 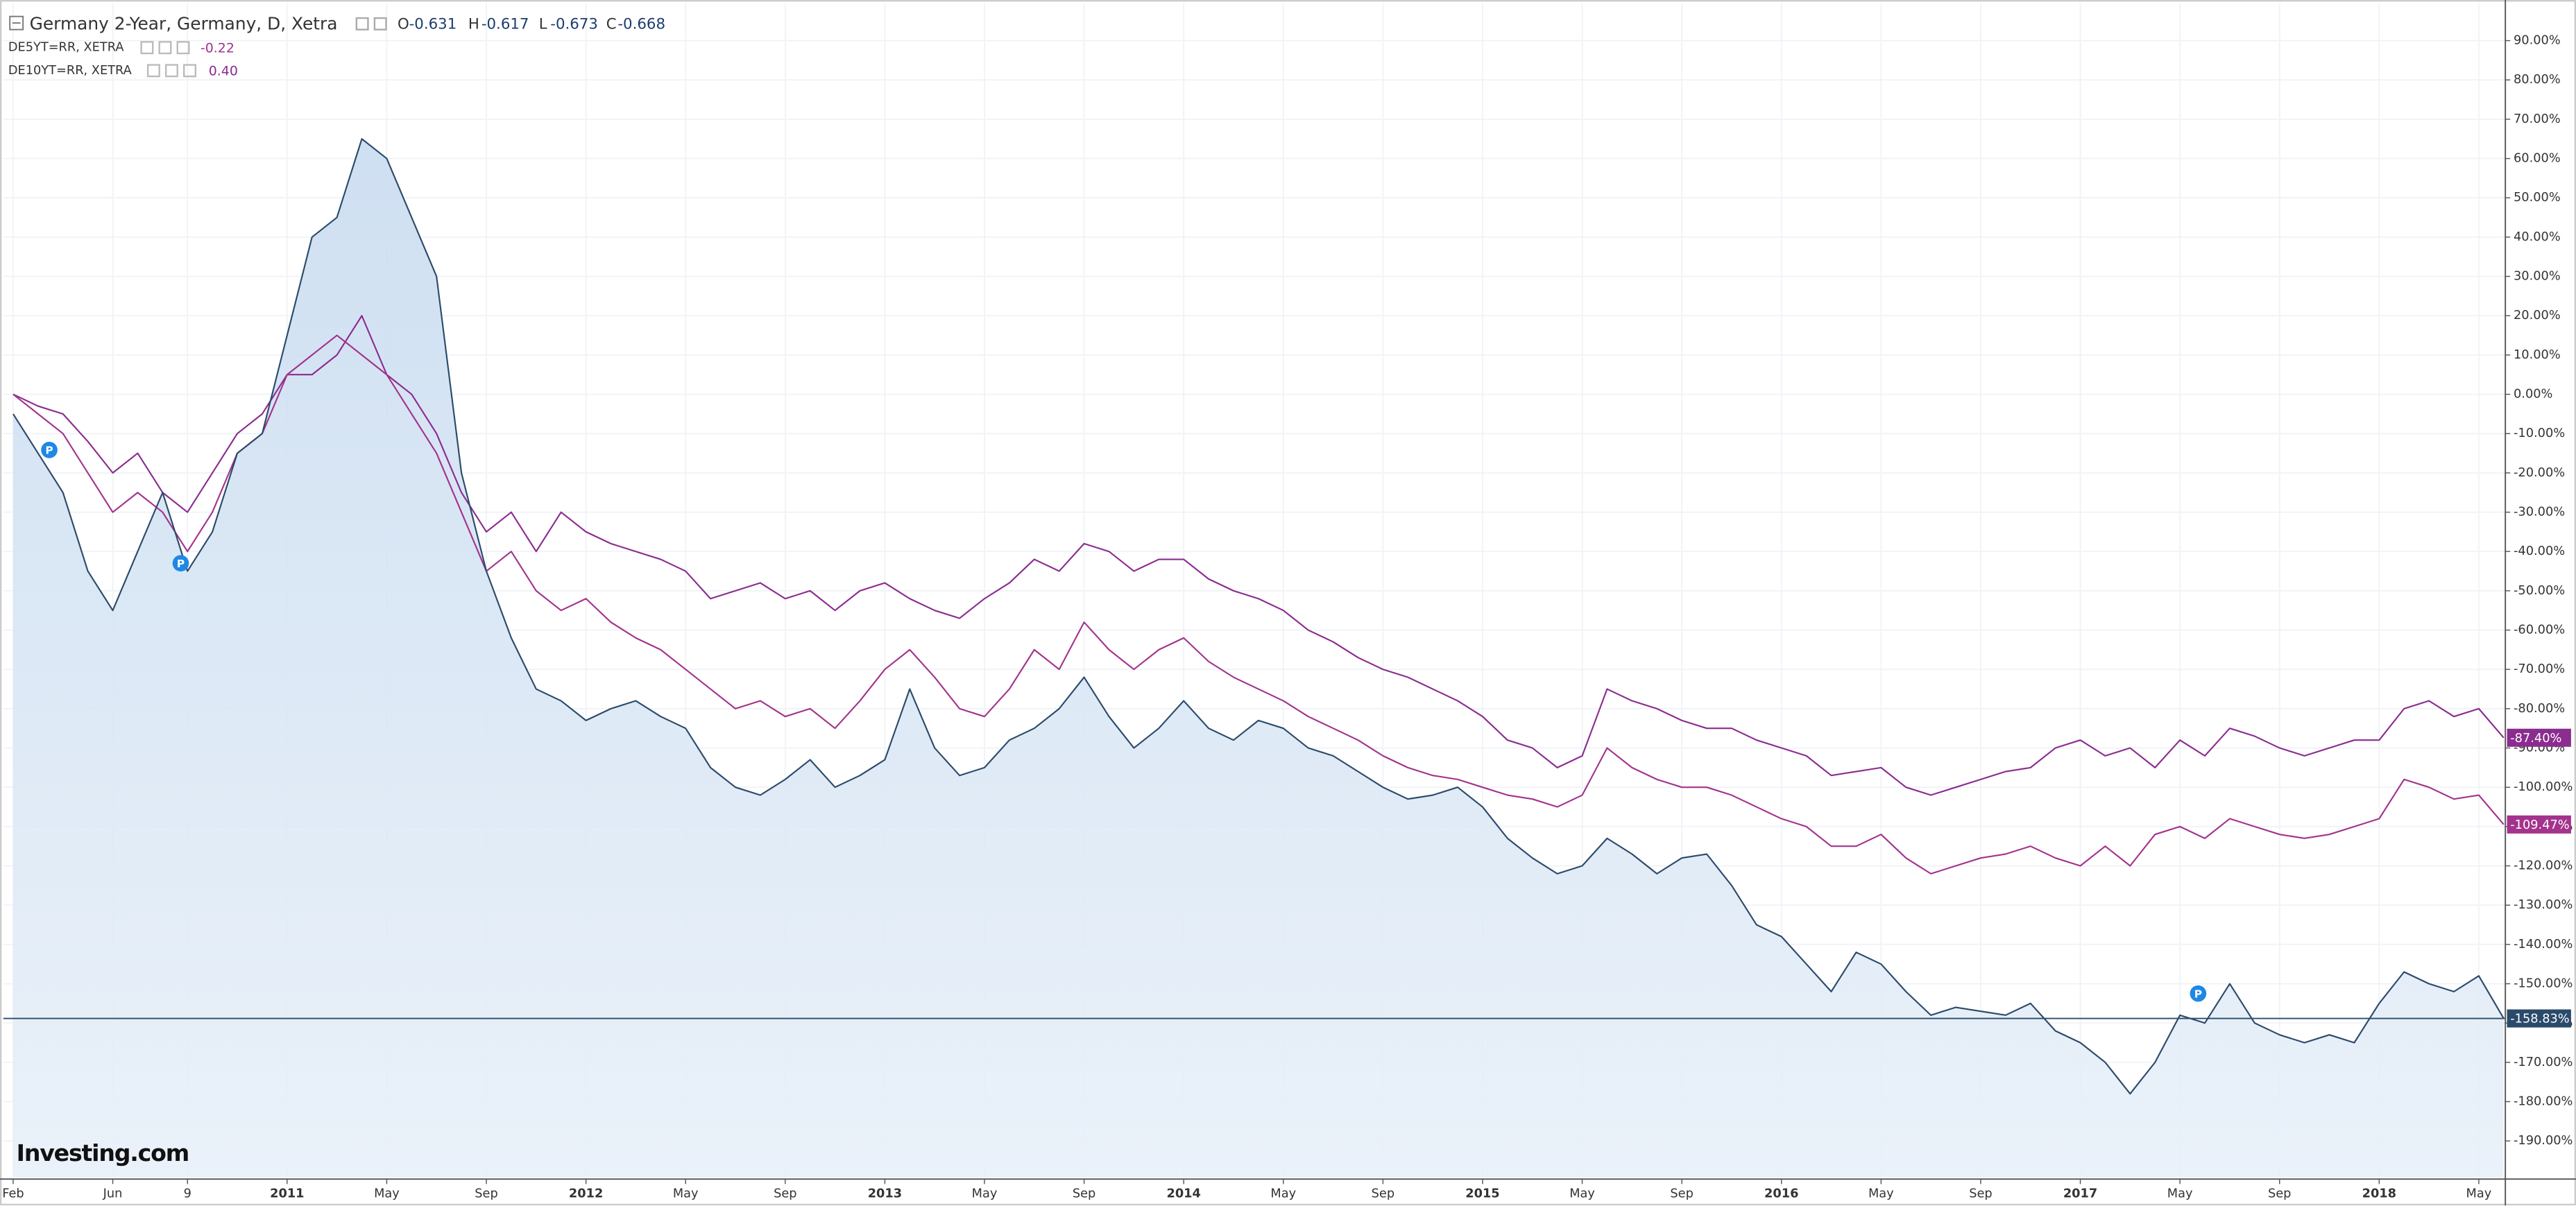 What do you see at coordinates (217, 47) in the screenshot?
I see `legend-value: -0.22` at bounding box center [217, 47].